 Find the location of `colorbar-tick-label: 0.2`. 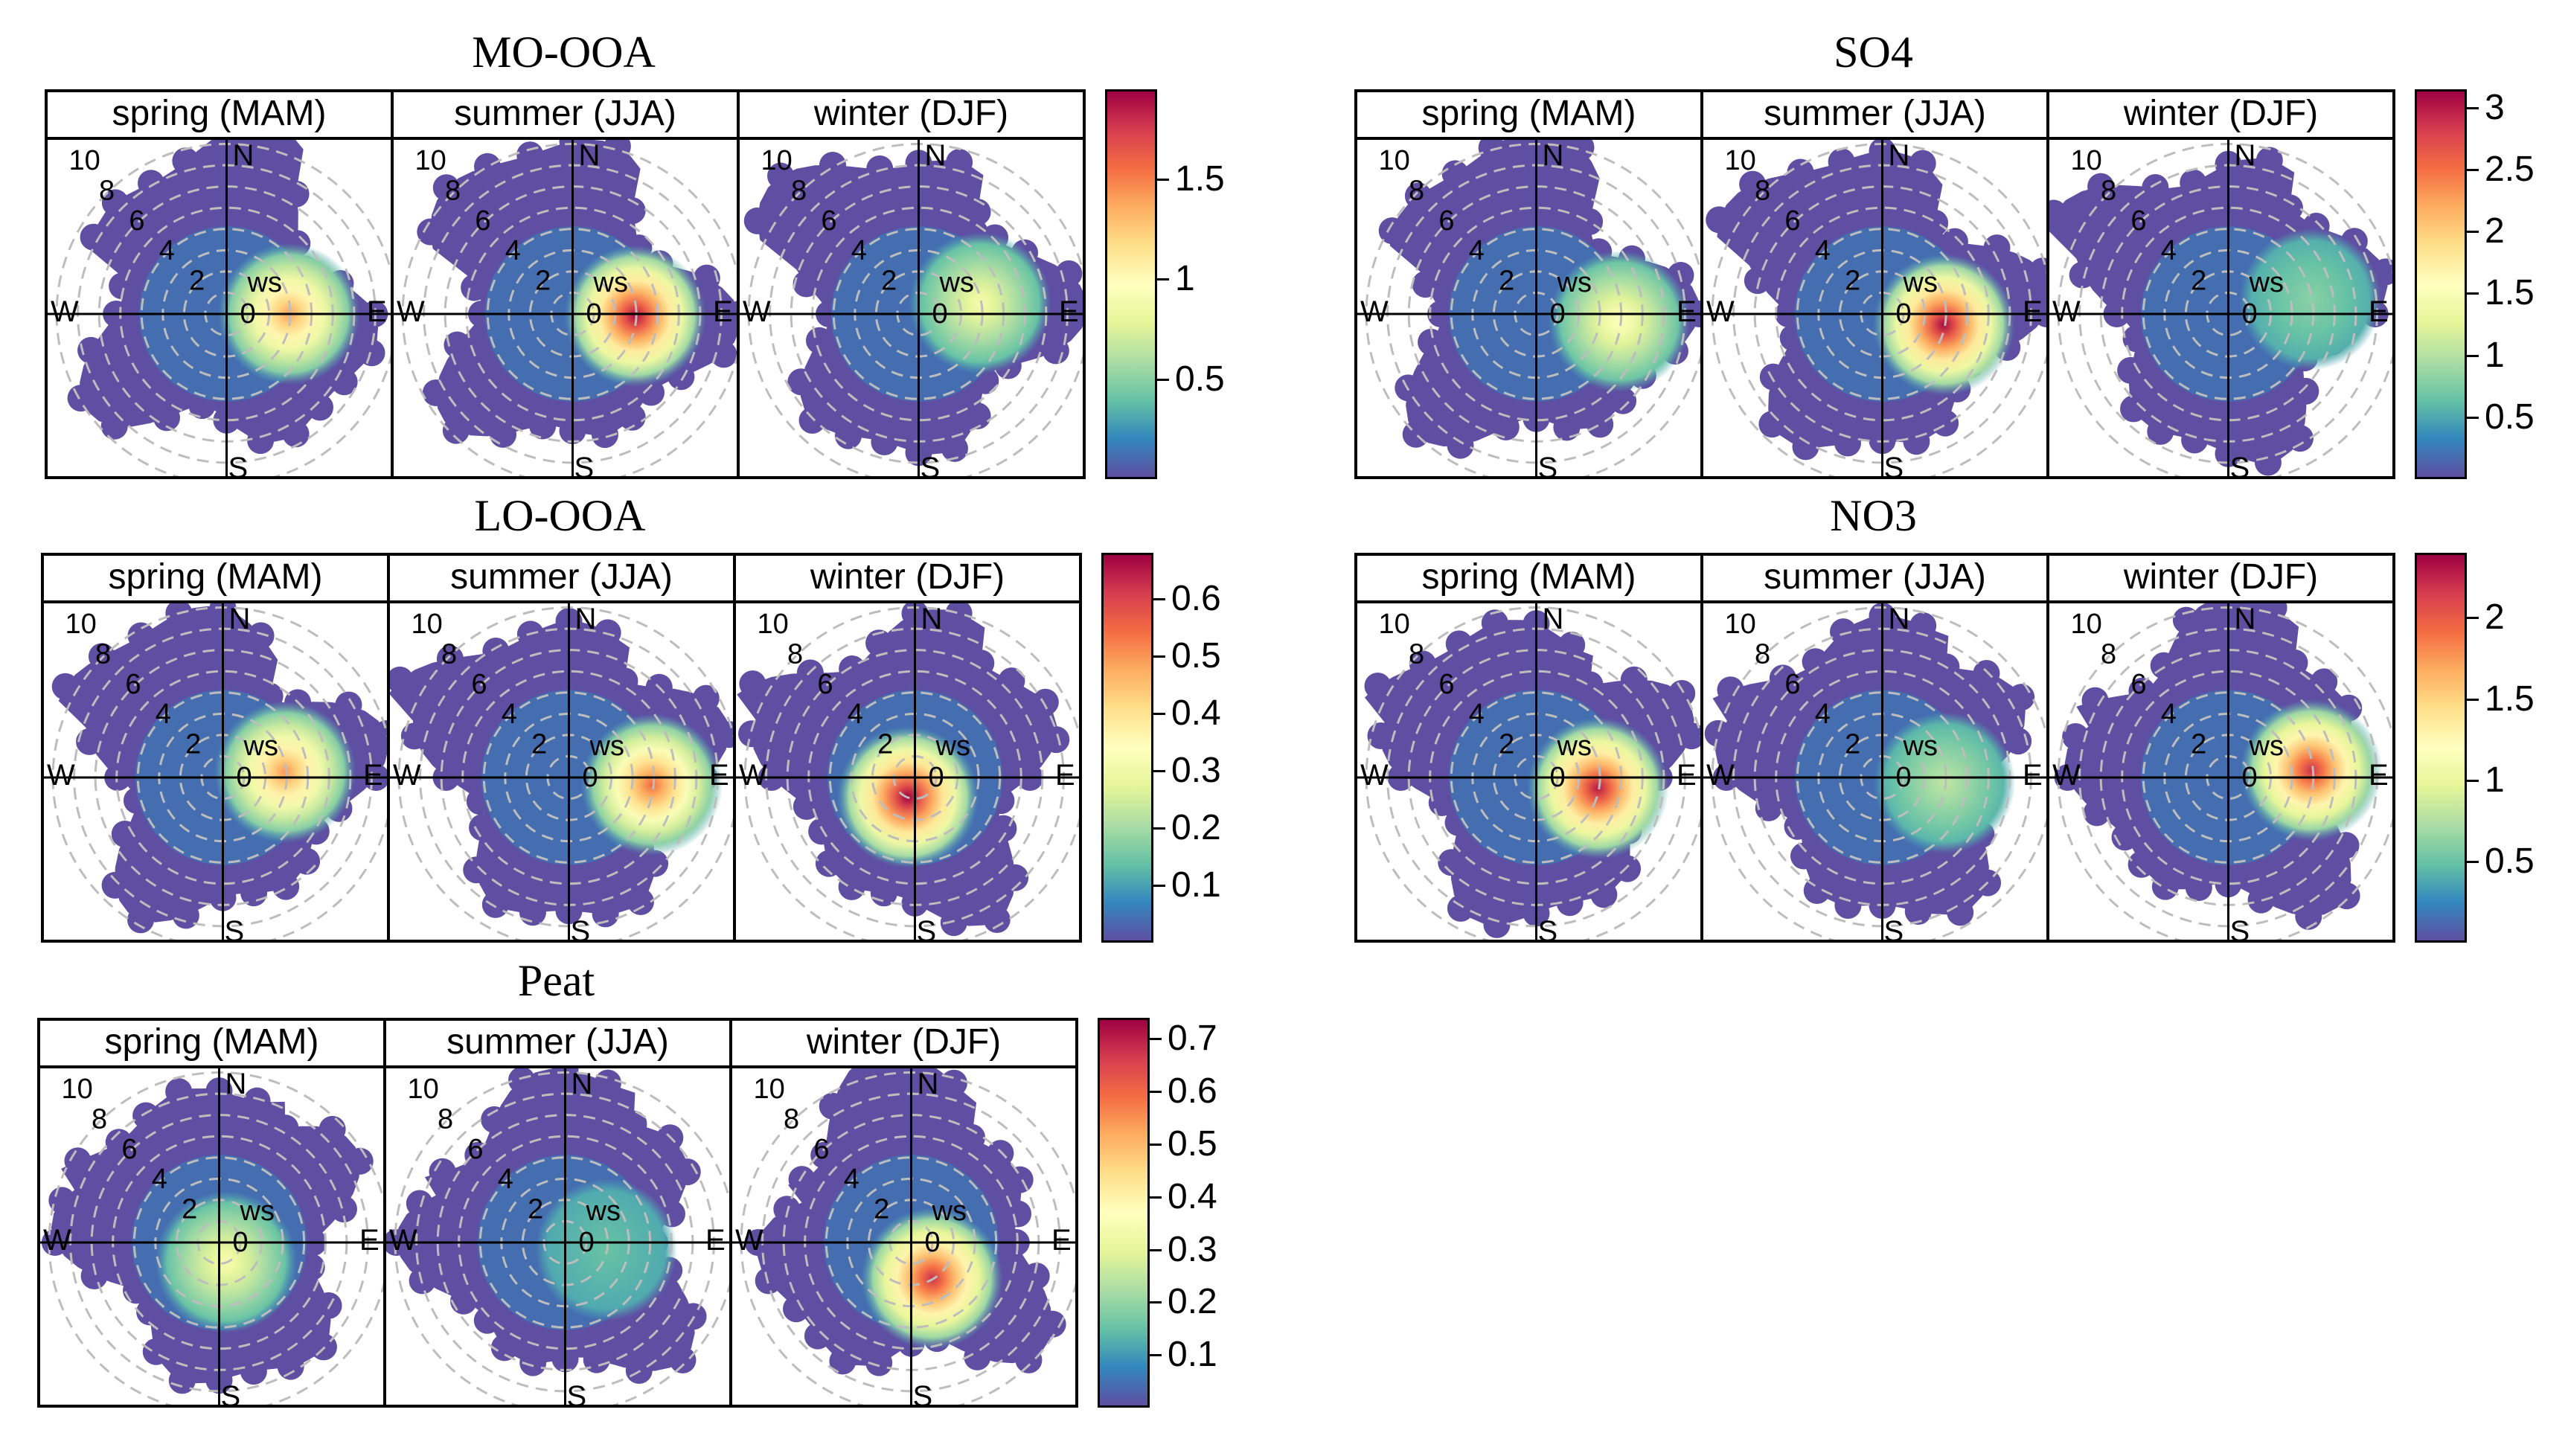

colorbar-tick-label: 0.2 is located at coordinates (1196, 827).